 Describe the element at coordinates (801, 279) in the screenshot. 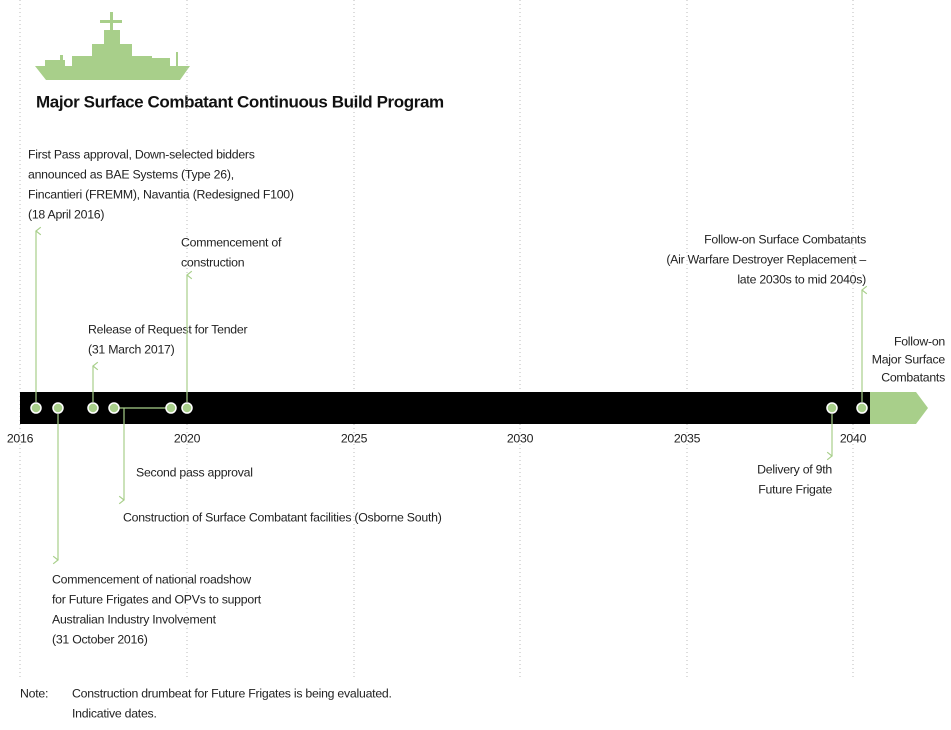

I see `event-label: late 2030s to mid 2040s)` at that location.